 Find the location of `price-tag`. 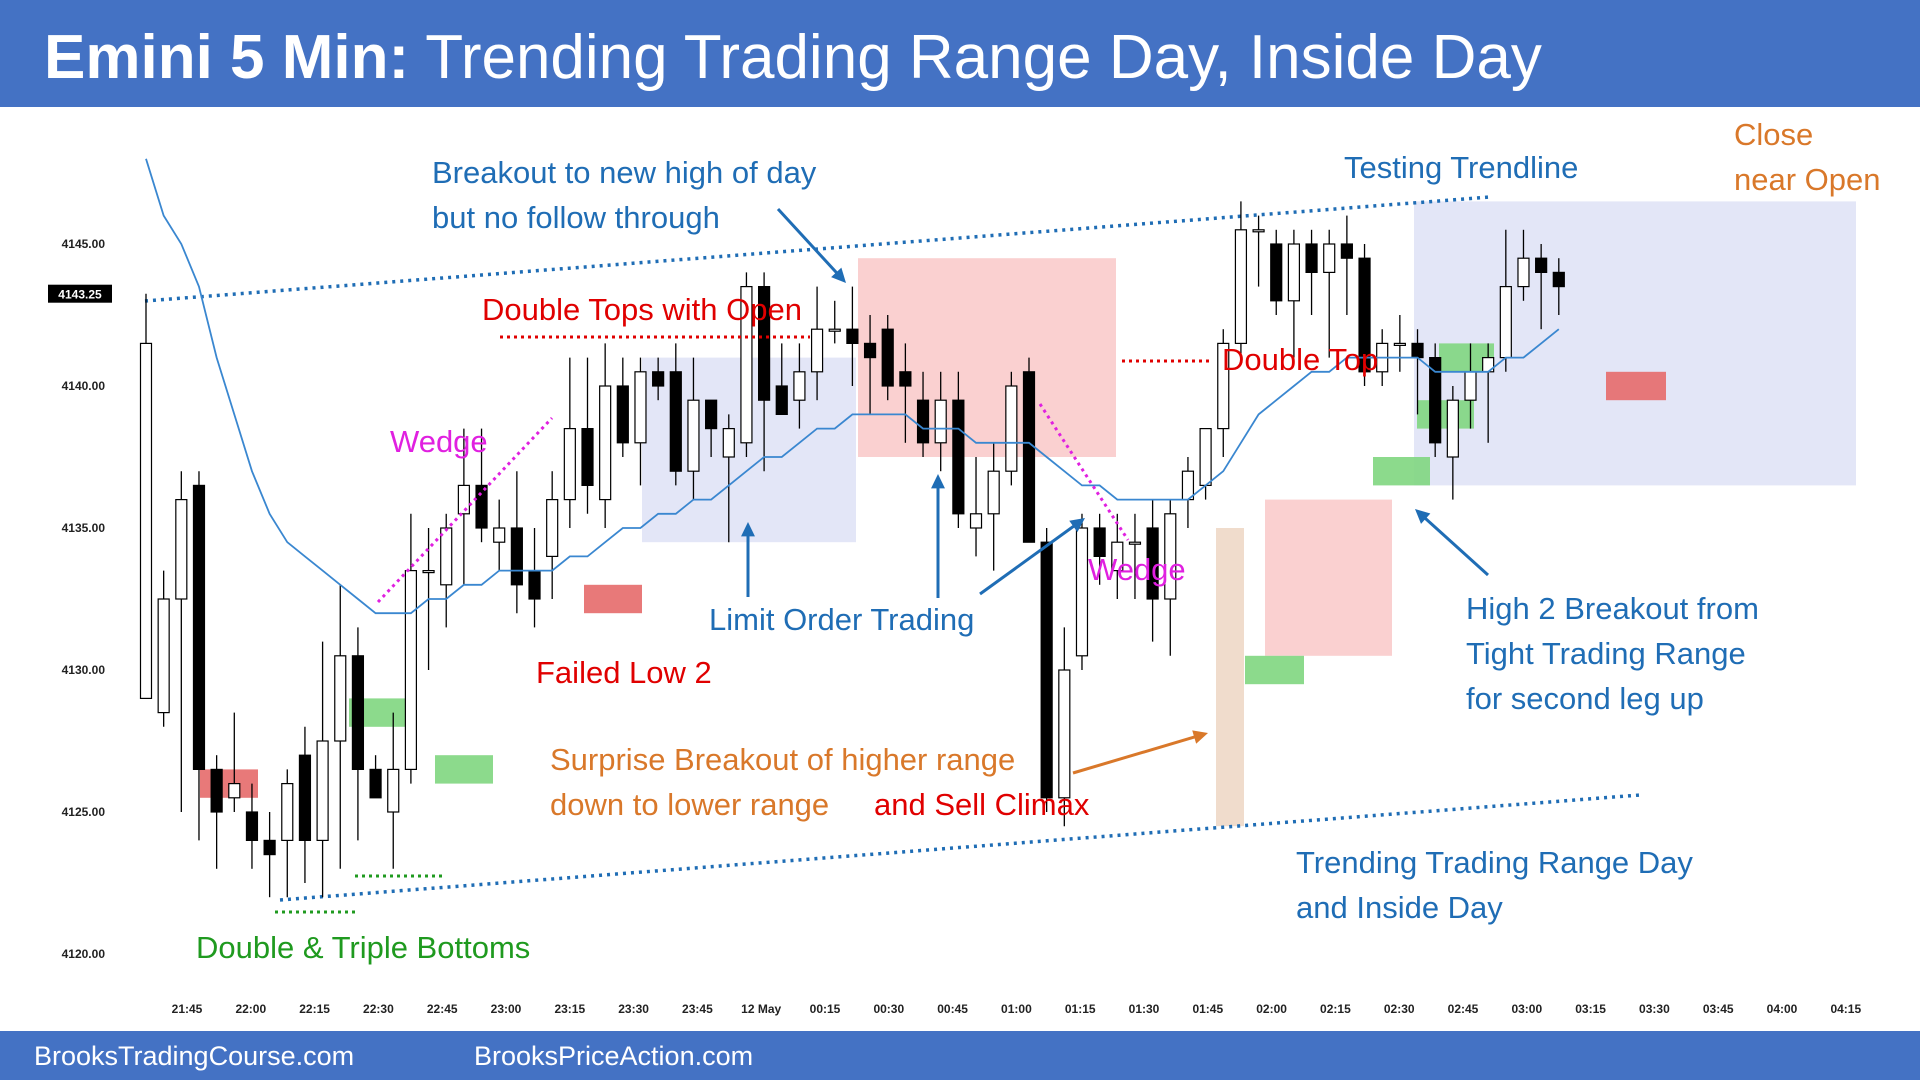

price-tag is located at coordinates (80, 293).